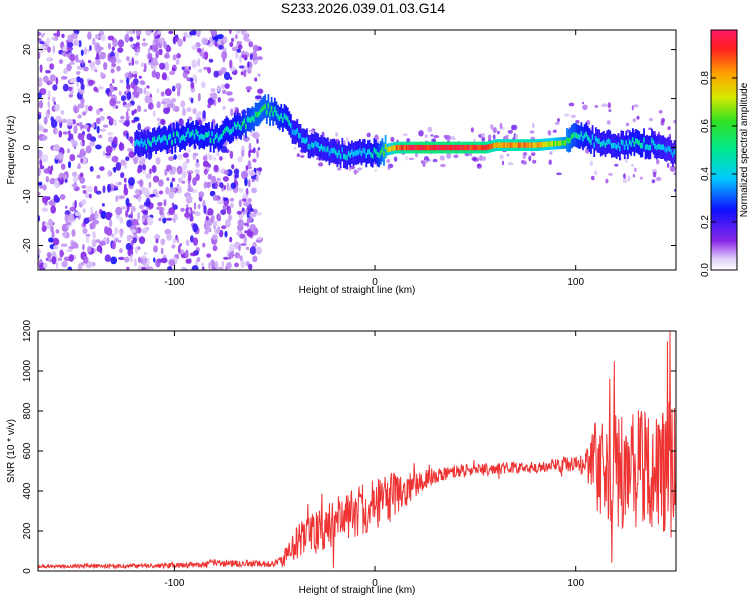  I want to click on x-tick-label: -100, so click(174, 583).